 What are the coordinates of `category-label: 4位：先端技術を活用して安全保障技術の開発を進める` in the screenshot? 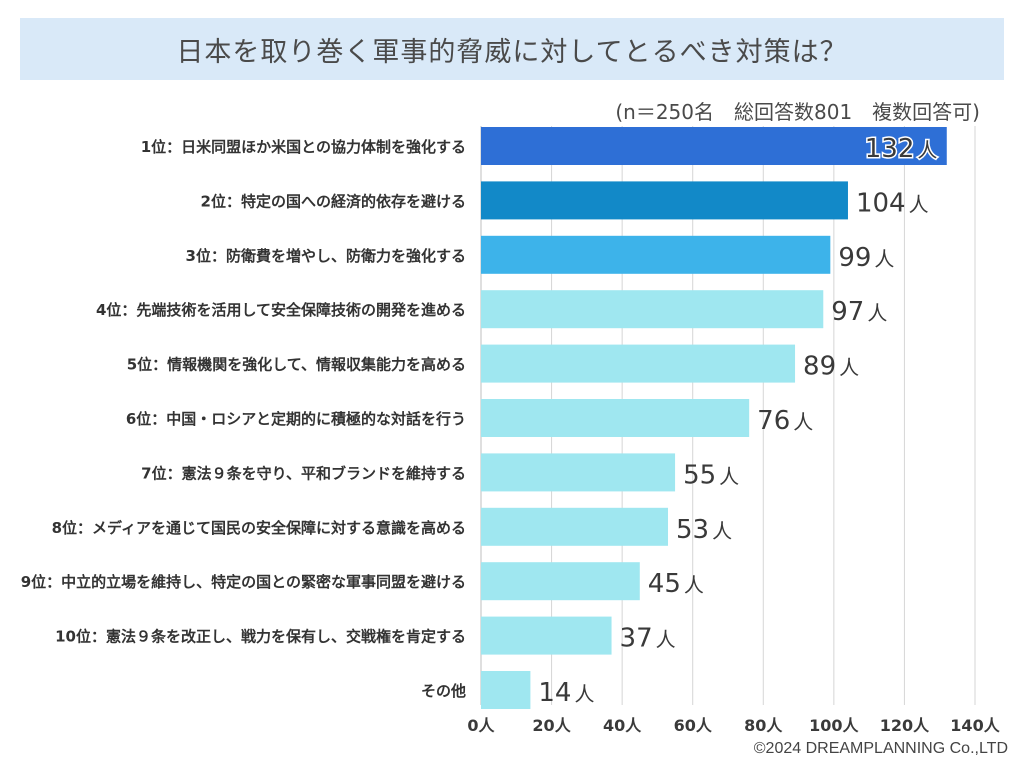 It's located at (281, 310).